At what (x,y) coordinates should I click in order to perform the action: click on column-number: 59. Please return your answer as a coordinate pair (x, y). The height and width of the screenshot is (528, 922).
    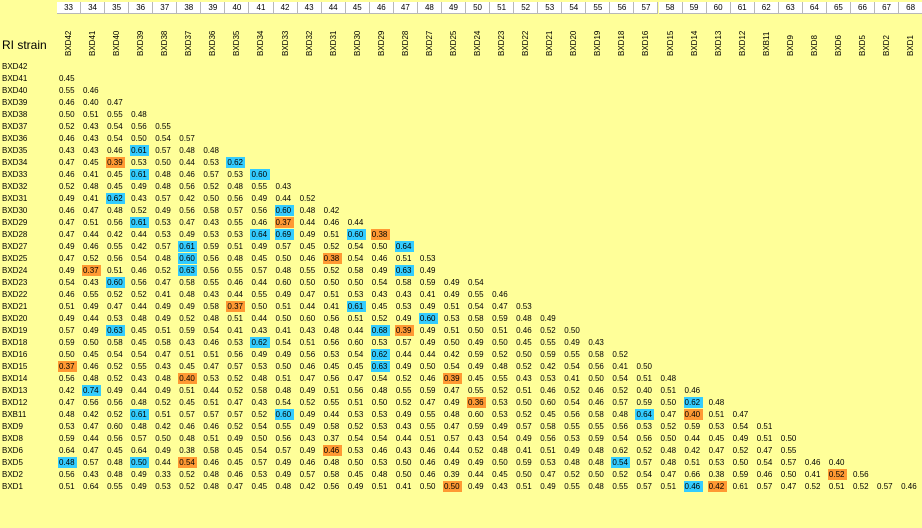
    Looking at the image, I should click on (694, 8).